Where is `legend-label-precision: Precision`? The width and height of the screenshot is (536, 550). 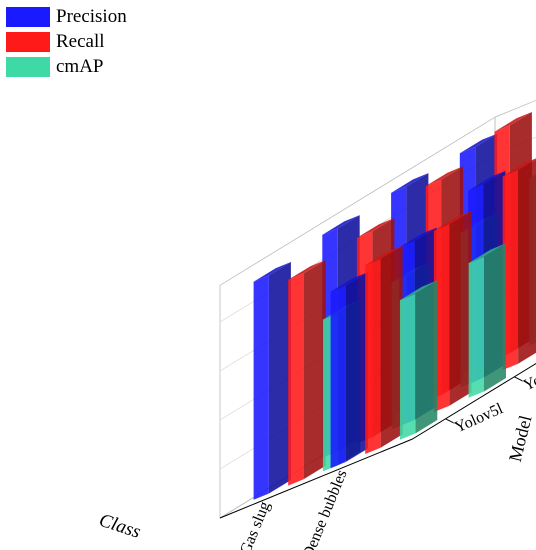
legend-label-precision: Precision is located at coordinates (91, 16).